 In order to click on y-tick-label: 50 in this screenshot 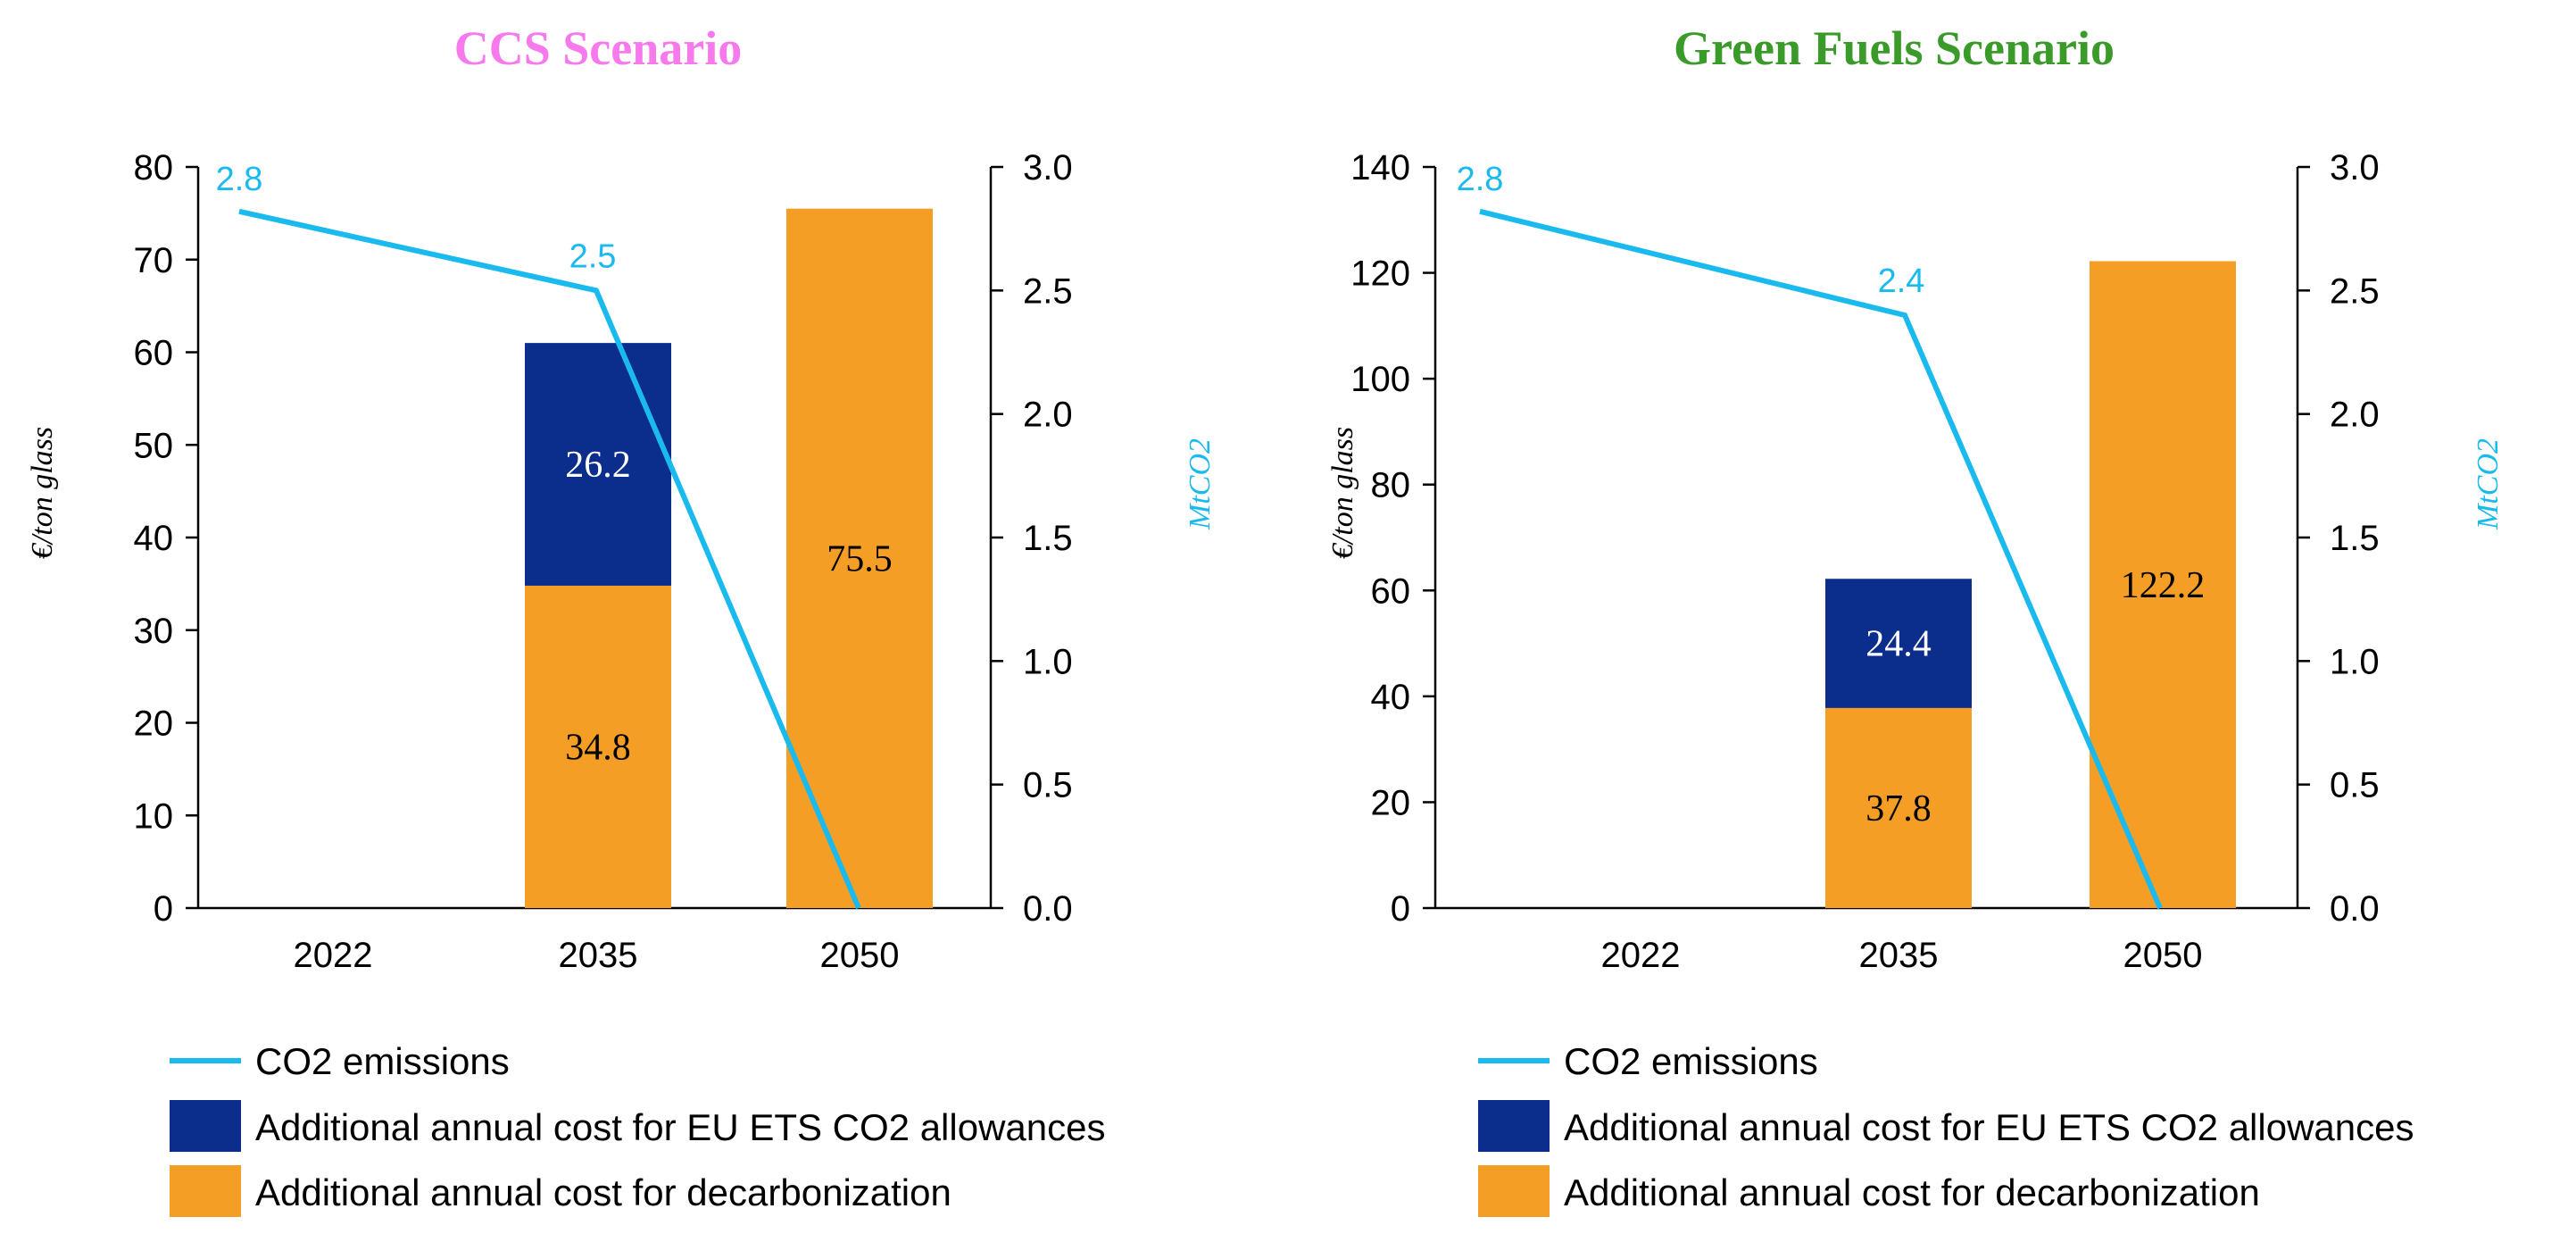, I will do `click(154, 445)`.